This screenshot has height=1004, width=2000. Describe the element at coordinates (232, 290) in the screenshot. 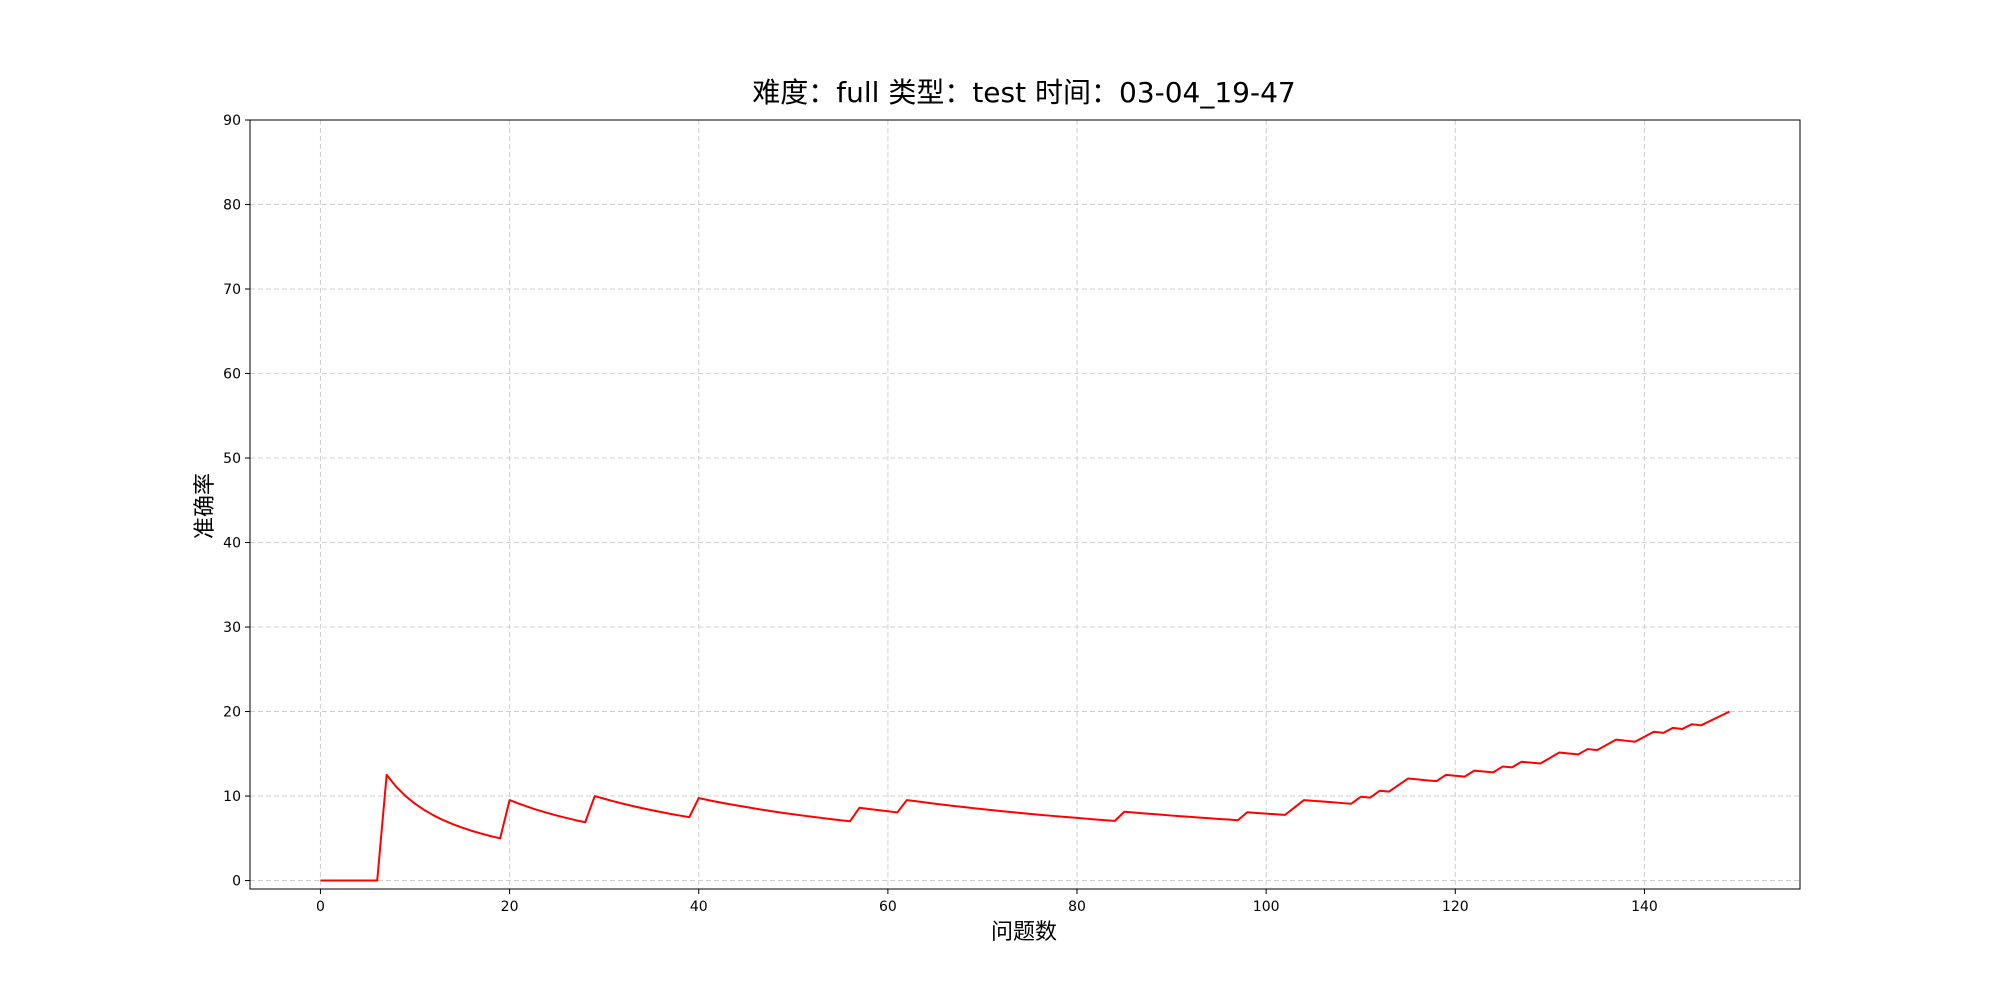

I see `y-tick-label: 70` at that location.